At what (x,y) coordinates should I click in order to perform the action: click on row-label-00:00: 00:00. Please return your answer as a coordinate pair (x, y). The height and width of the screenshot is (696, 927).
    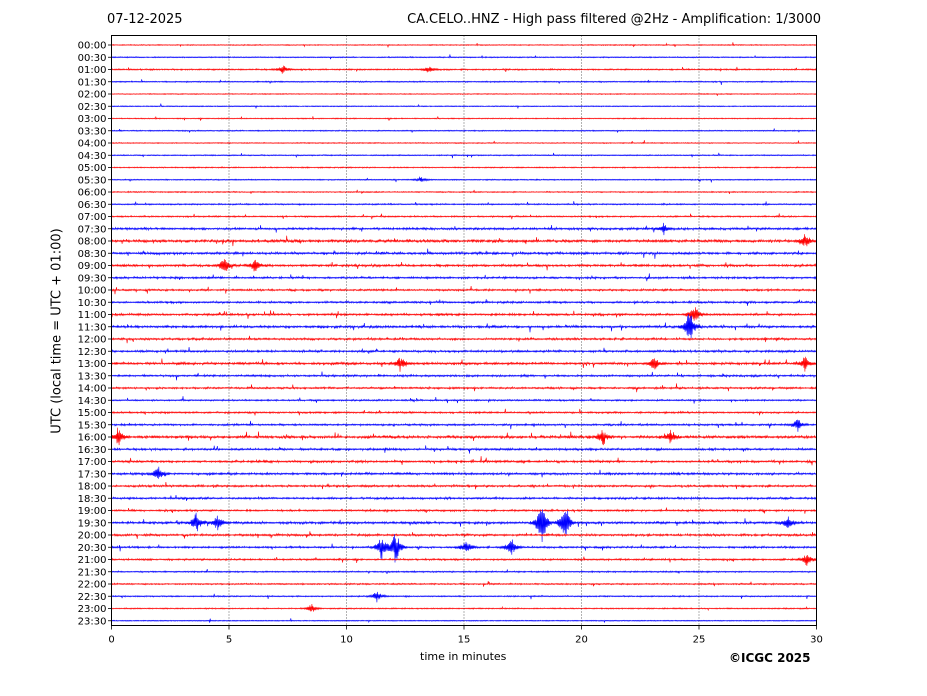
    Looking at the image, I should click on (92, 46).